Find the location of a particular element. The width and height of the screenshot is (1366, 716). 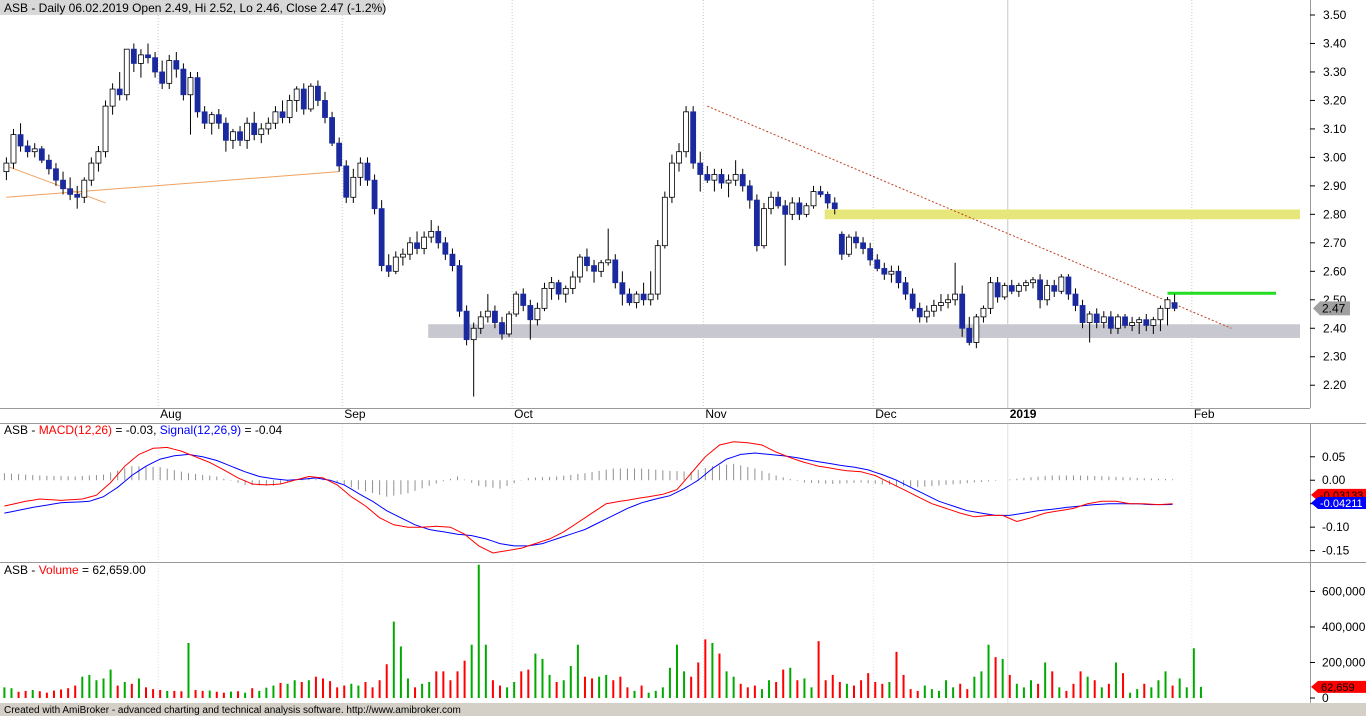

downtrend-line is located at coordinates (969, 217).